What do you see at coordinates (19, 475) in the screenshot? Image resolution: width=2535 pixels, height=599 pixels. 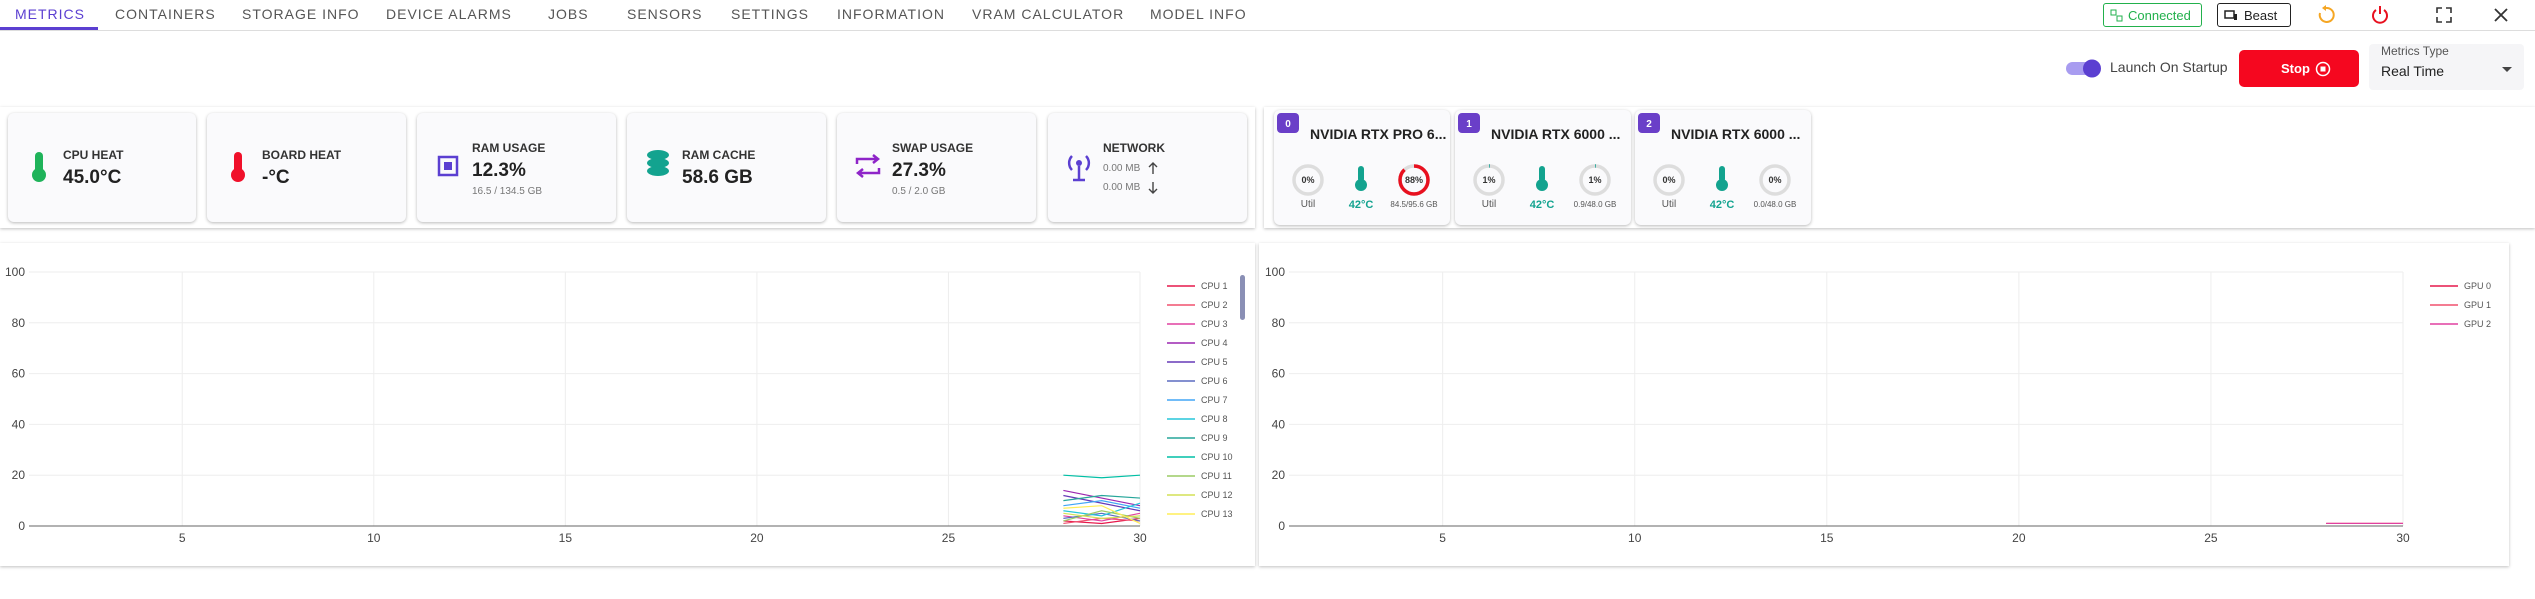 I see `y-tick-label: 20` at bounding box center [19, 475].